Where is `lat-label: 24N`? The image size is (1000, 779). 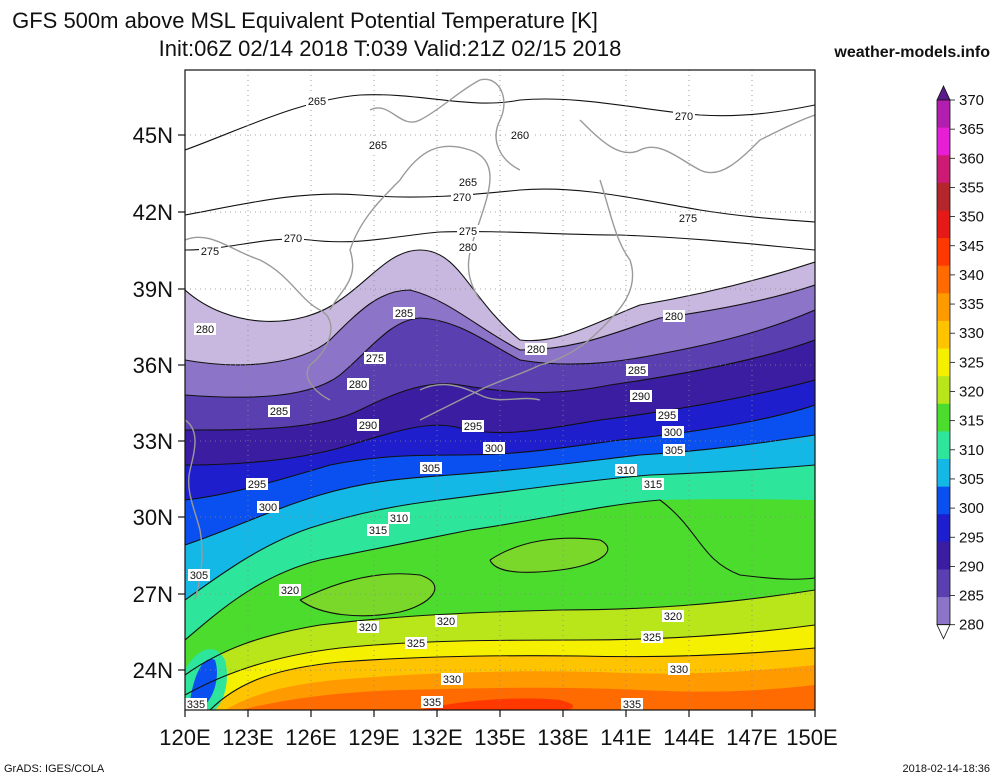
lat-label: 24N is located at coordinates (153, 670).